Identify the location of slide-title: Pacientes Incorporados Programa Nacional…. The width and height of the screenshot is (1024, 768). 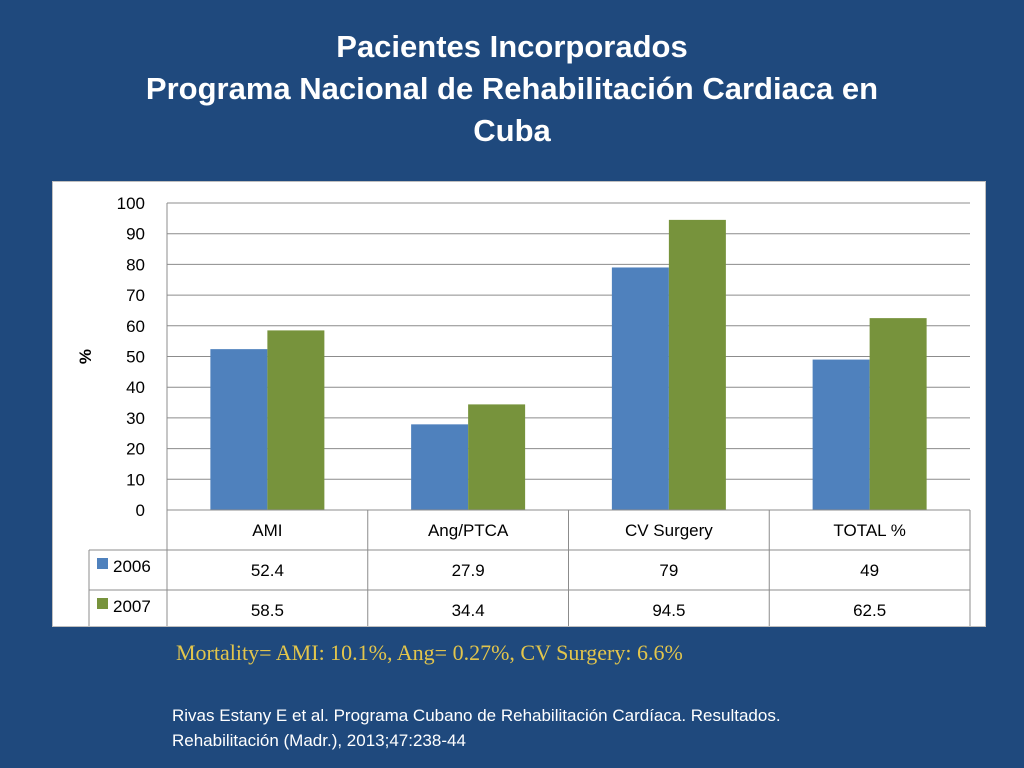
(512, 89).